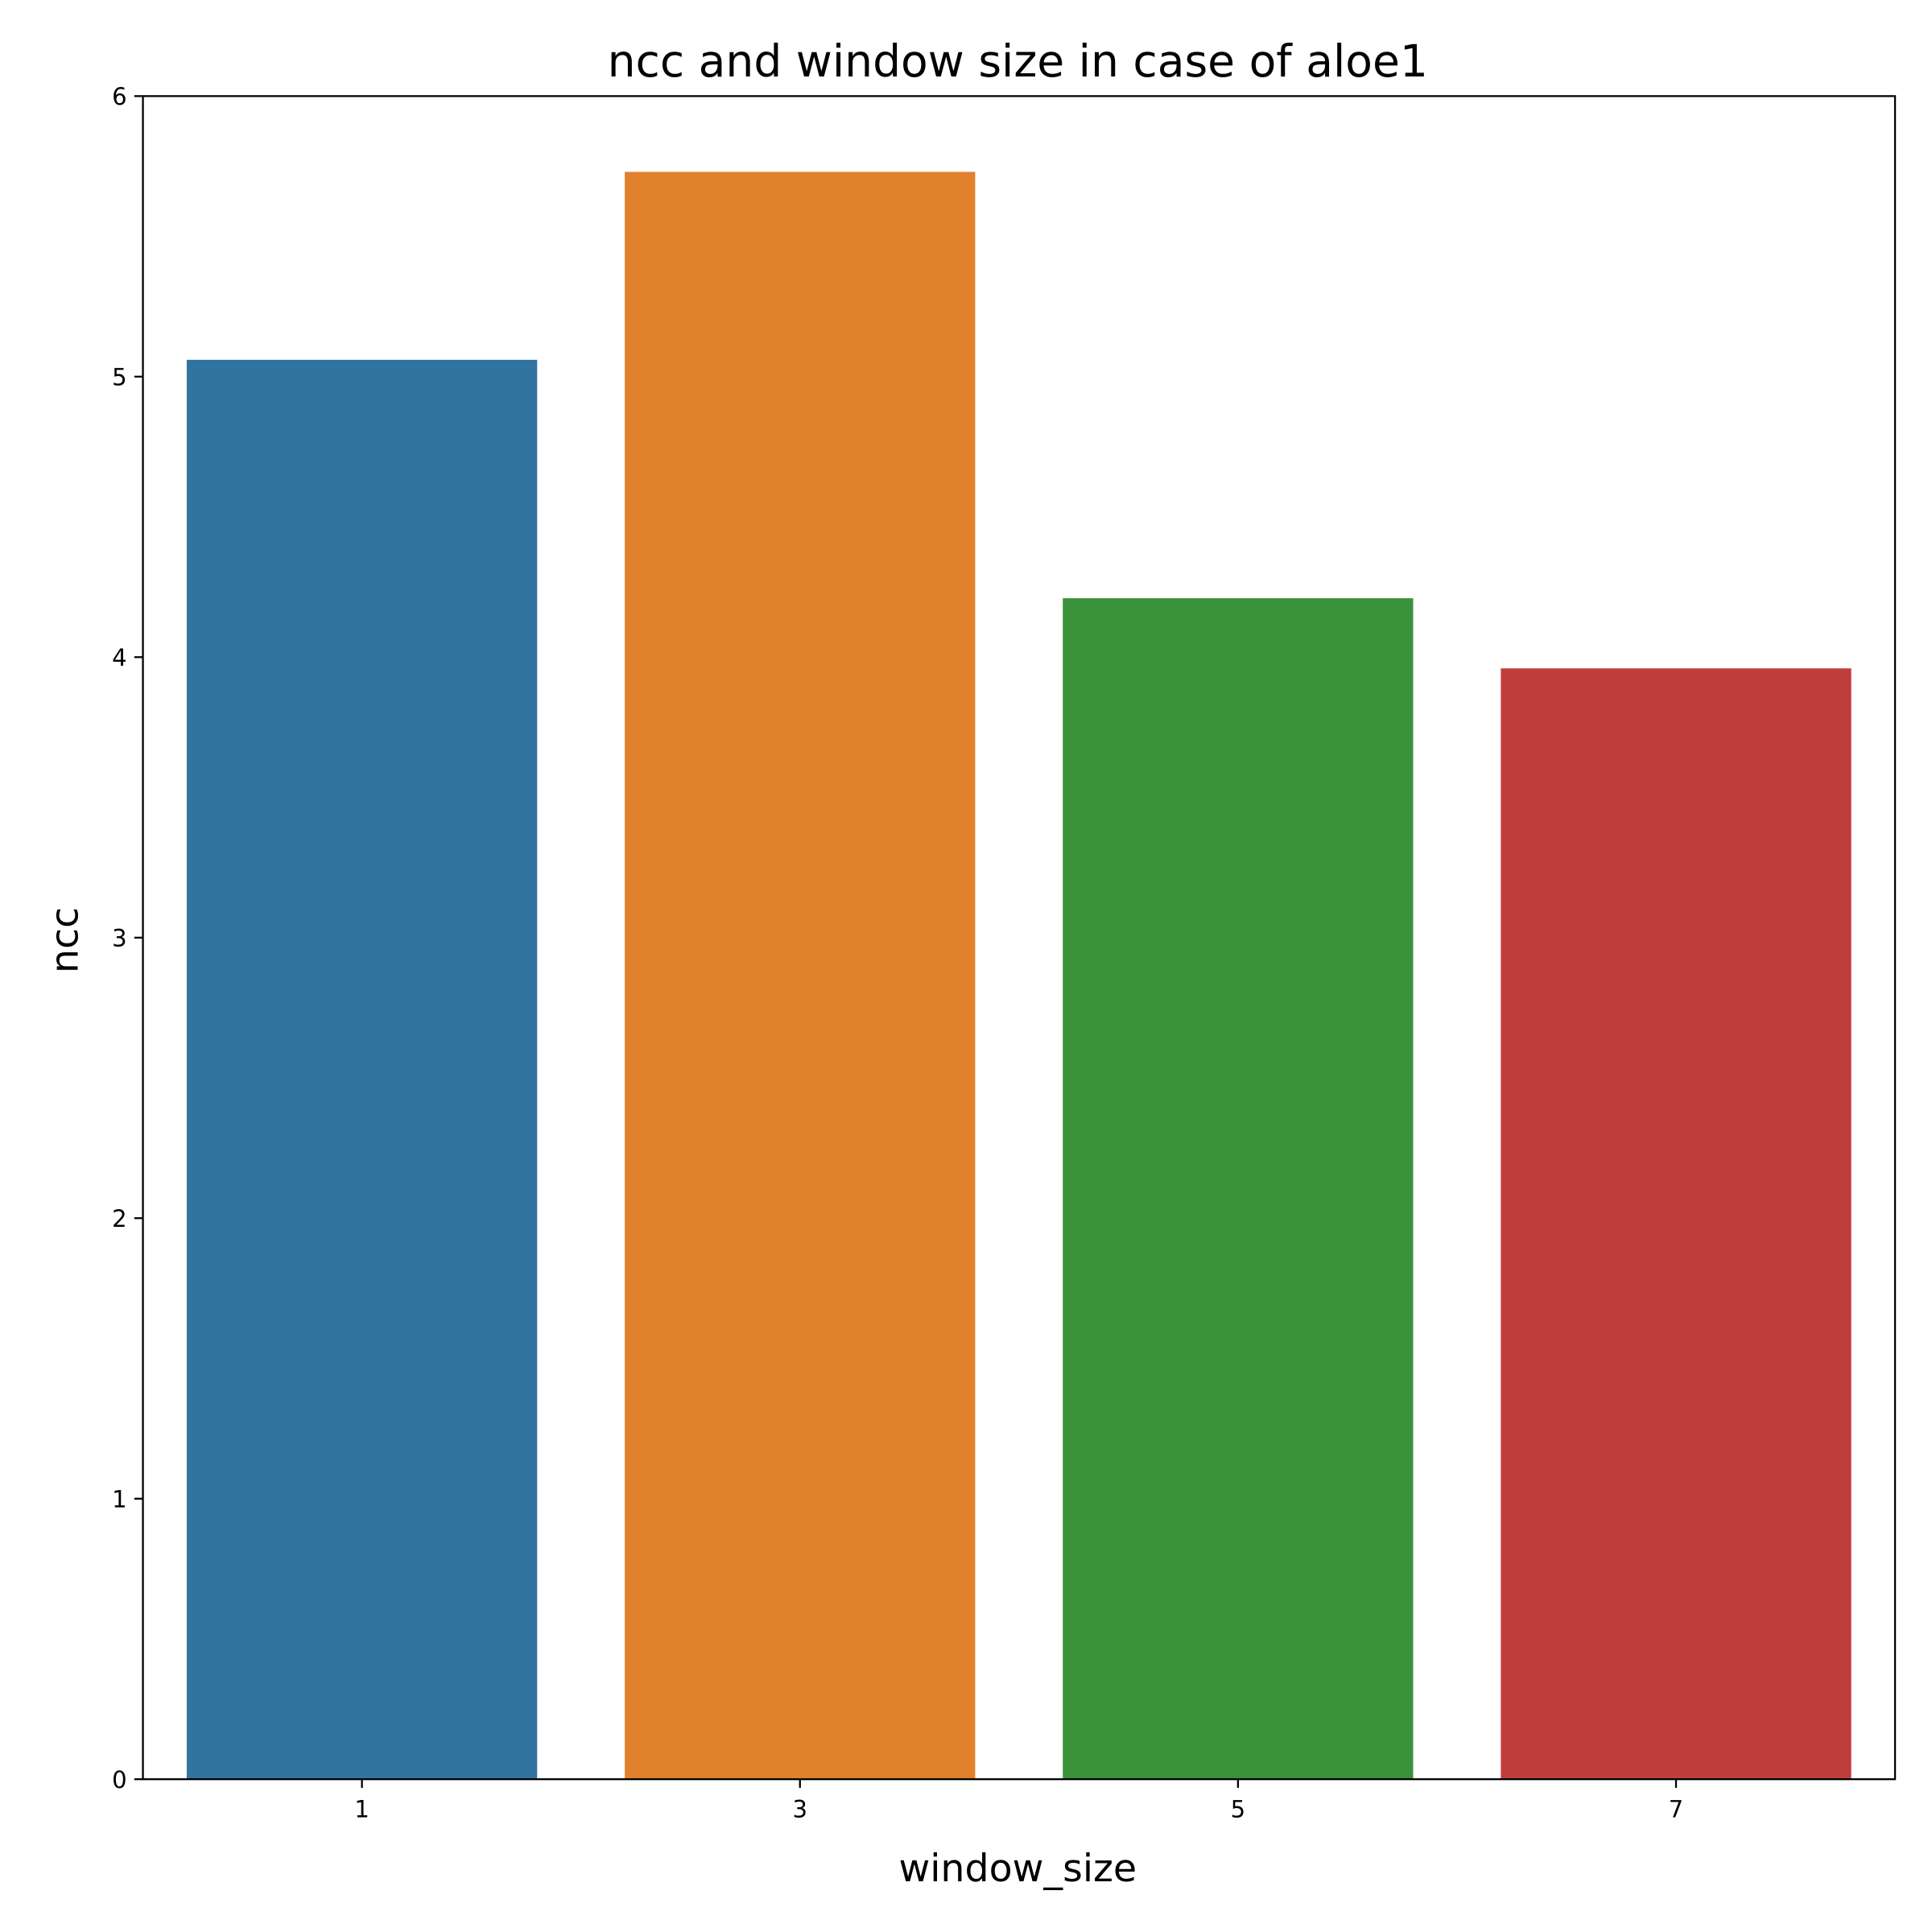 The height and width of the screenshot is (1932, 1932). What do you see at coordinates (65, 940) in the screenshot?
I see `y-axis-title: ncc` at bounding box center [65, 940].